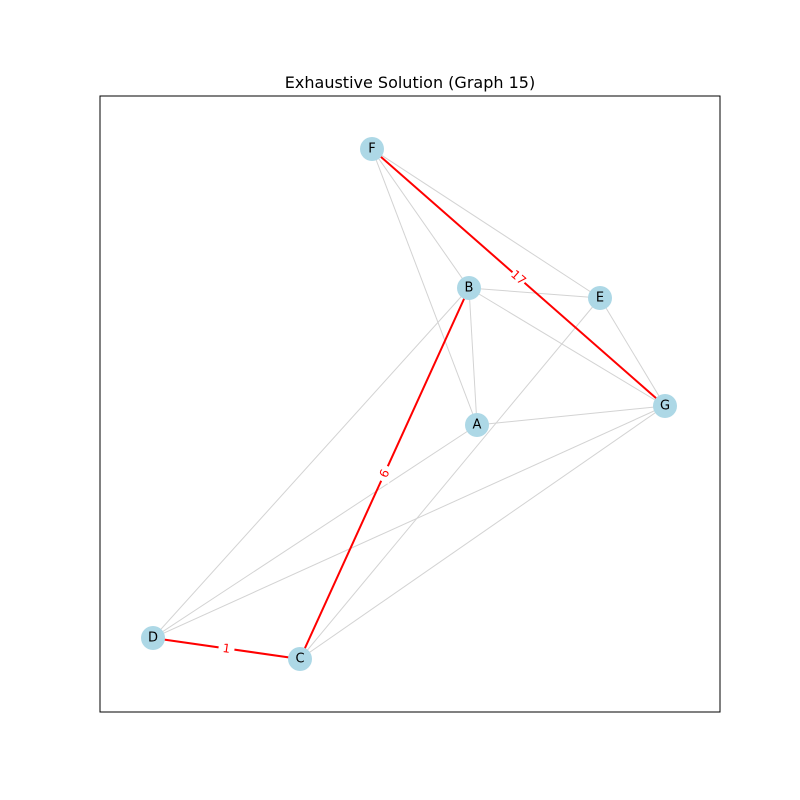 This screenshot has height=800, width=800. I want to click on edge-B-G, so click(567, 347).